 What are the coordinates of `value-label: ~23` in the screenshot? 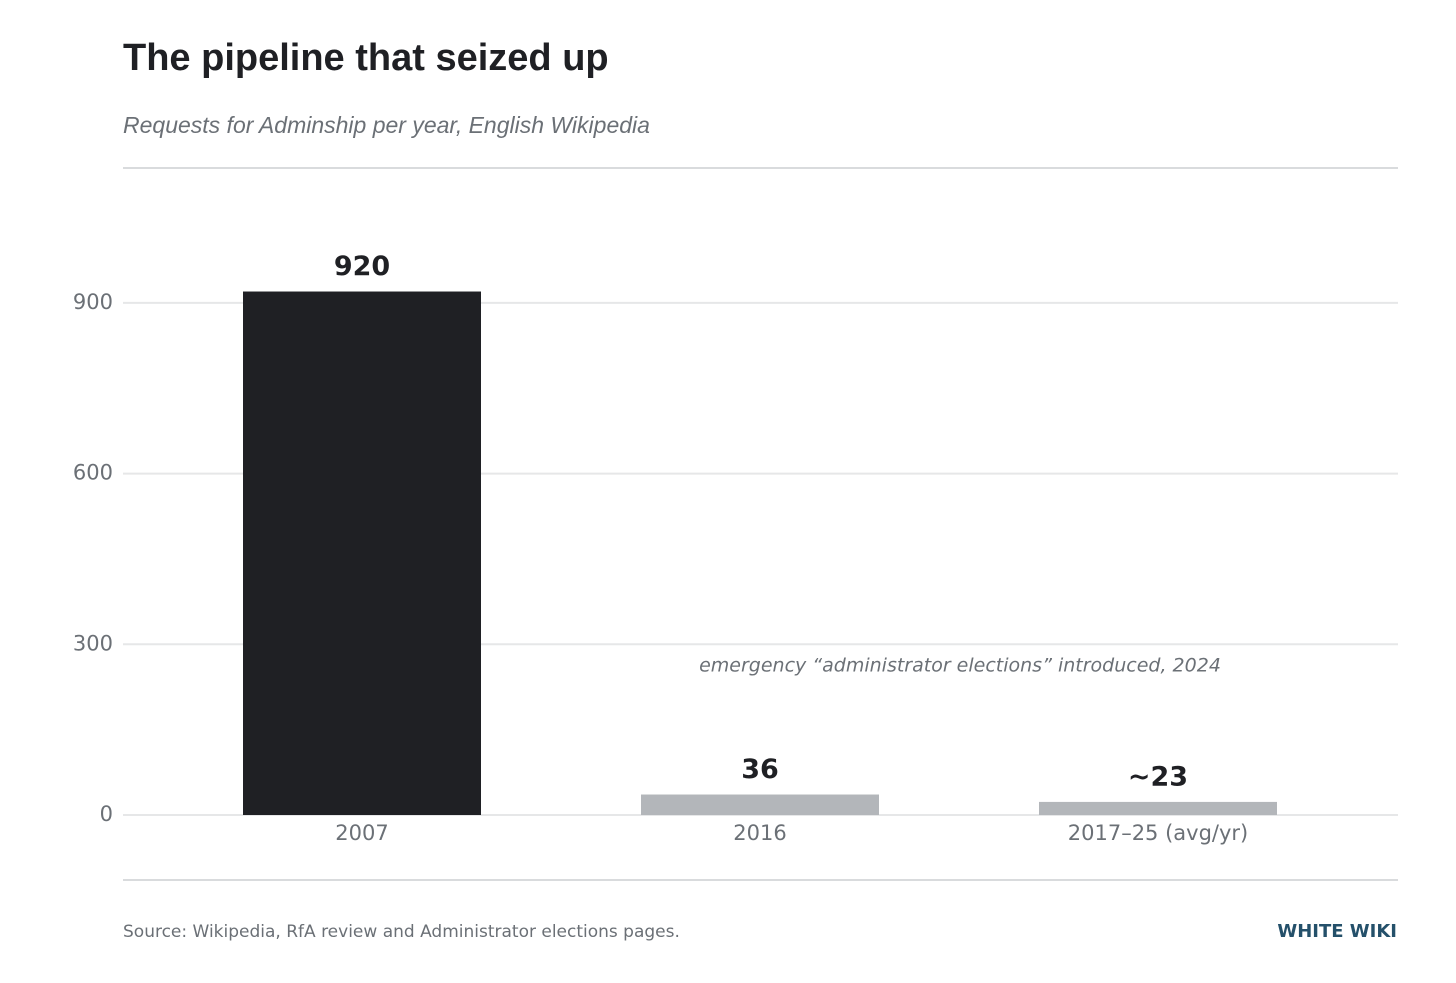 It's located at (1158, 776).